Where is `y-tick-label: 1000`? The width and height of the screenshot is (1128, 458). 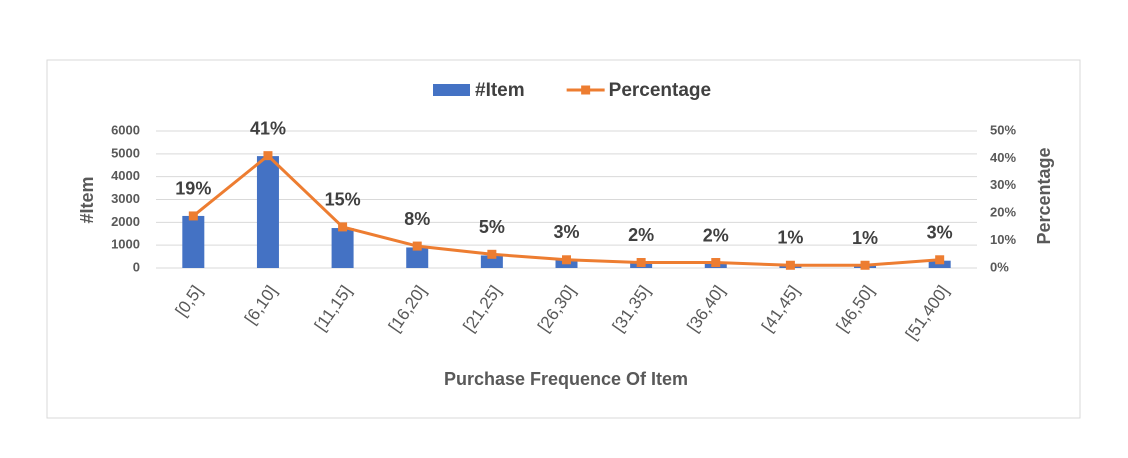 y-tick-label: 1000 is located at coordinates (125, 244).